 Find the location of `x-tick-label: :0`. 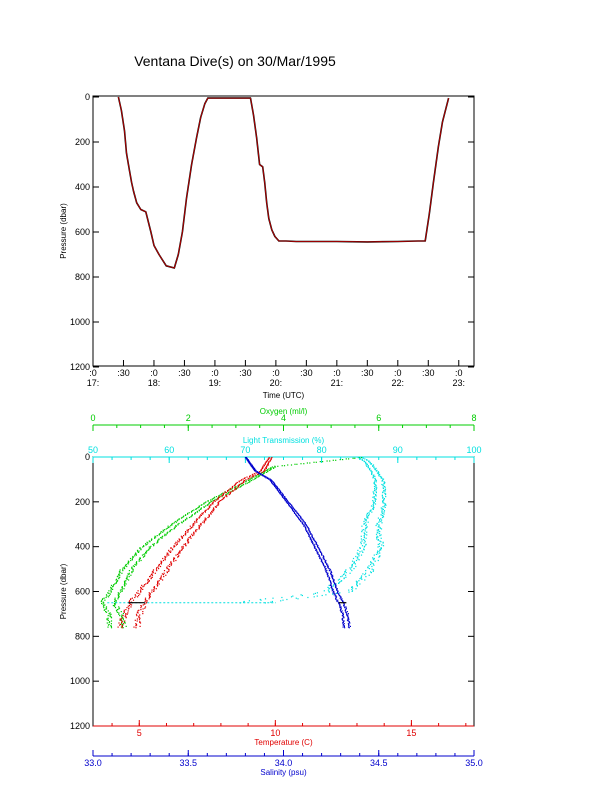

x-tick-label: :0 is located at coordinates (215, 373).